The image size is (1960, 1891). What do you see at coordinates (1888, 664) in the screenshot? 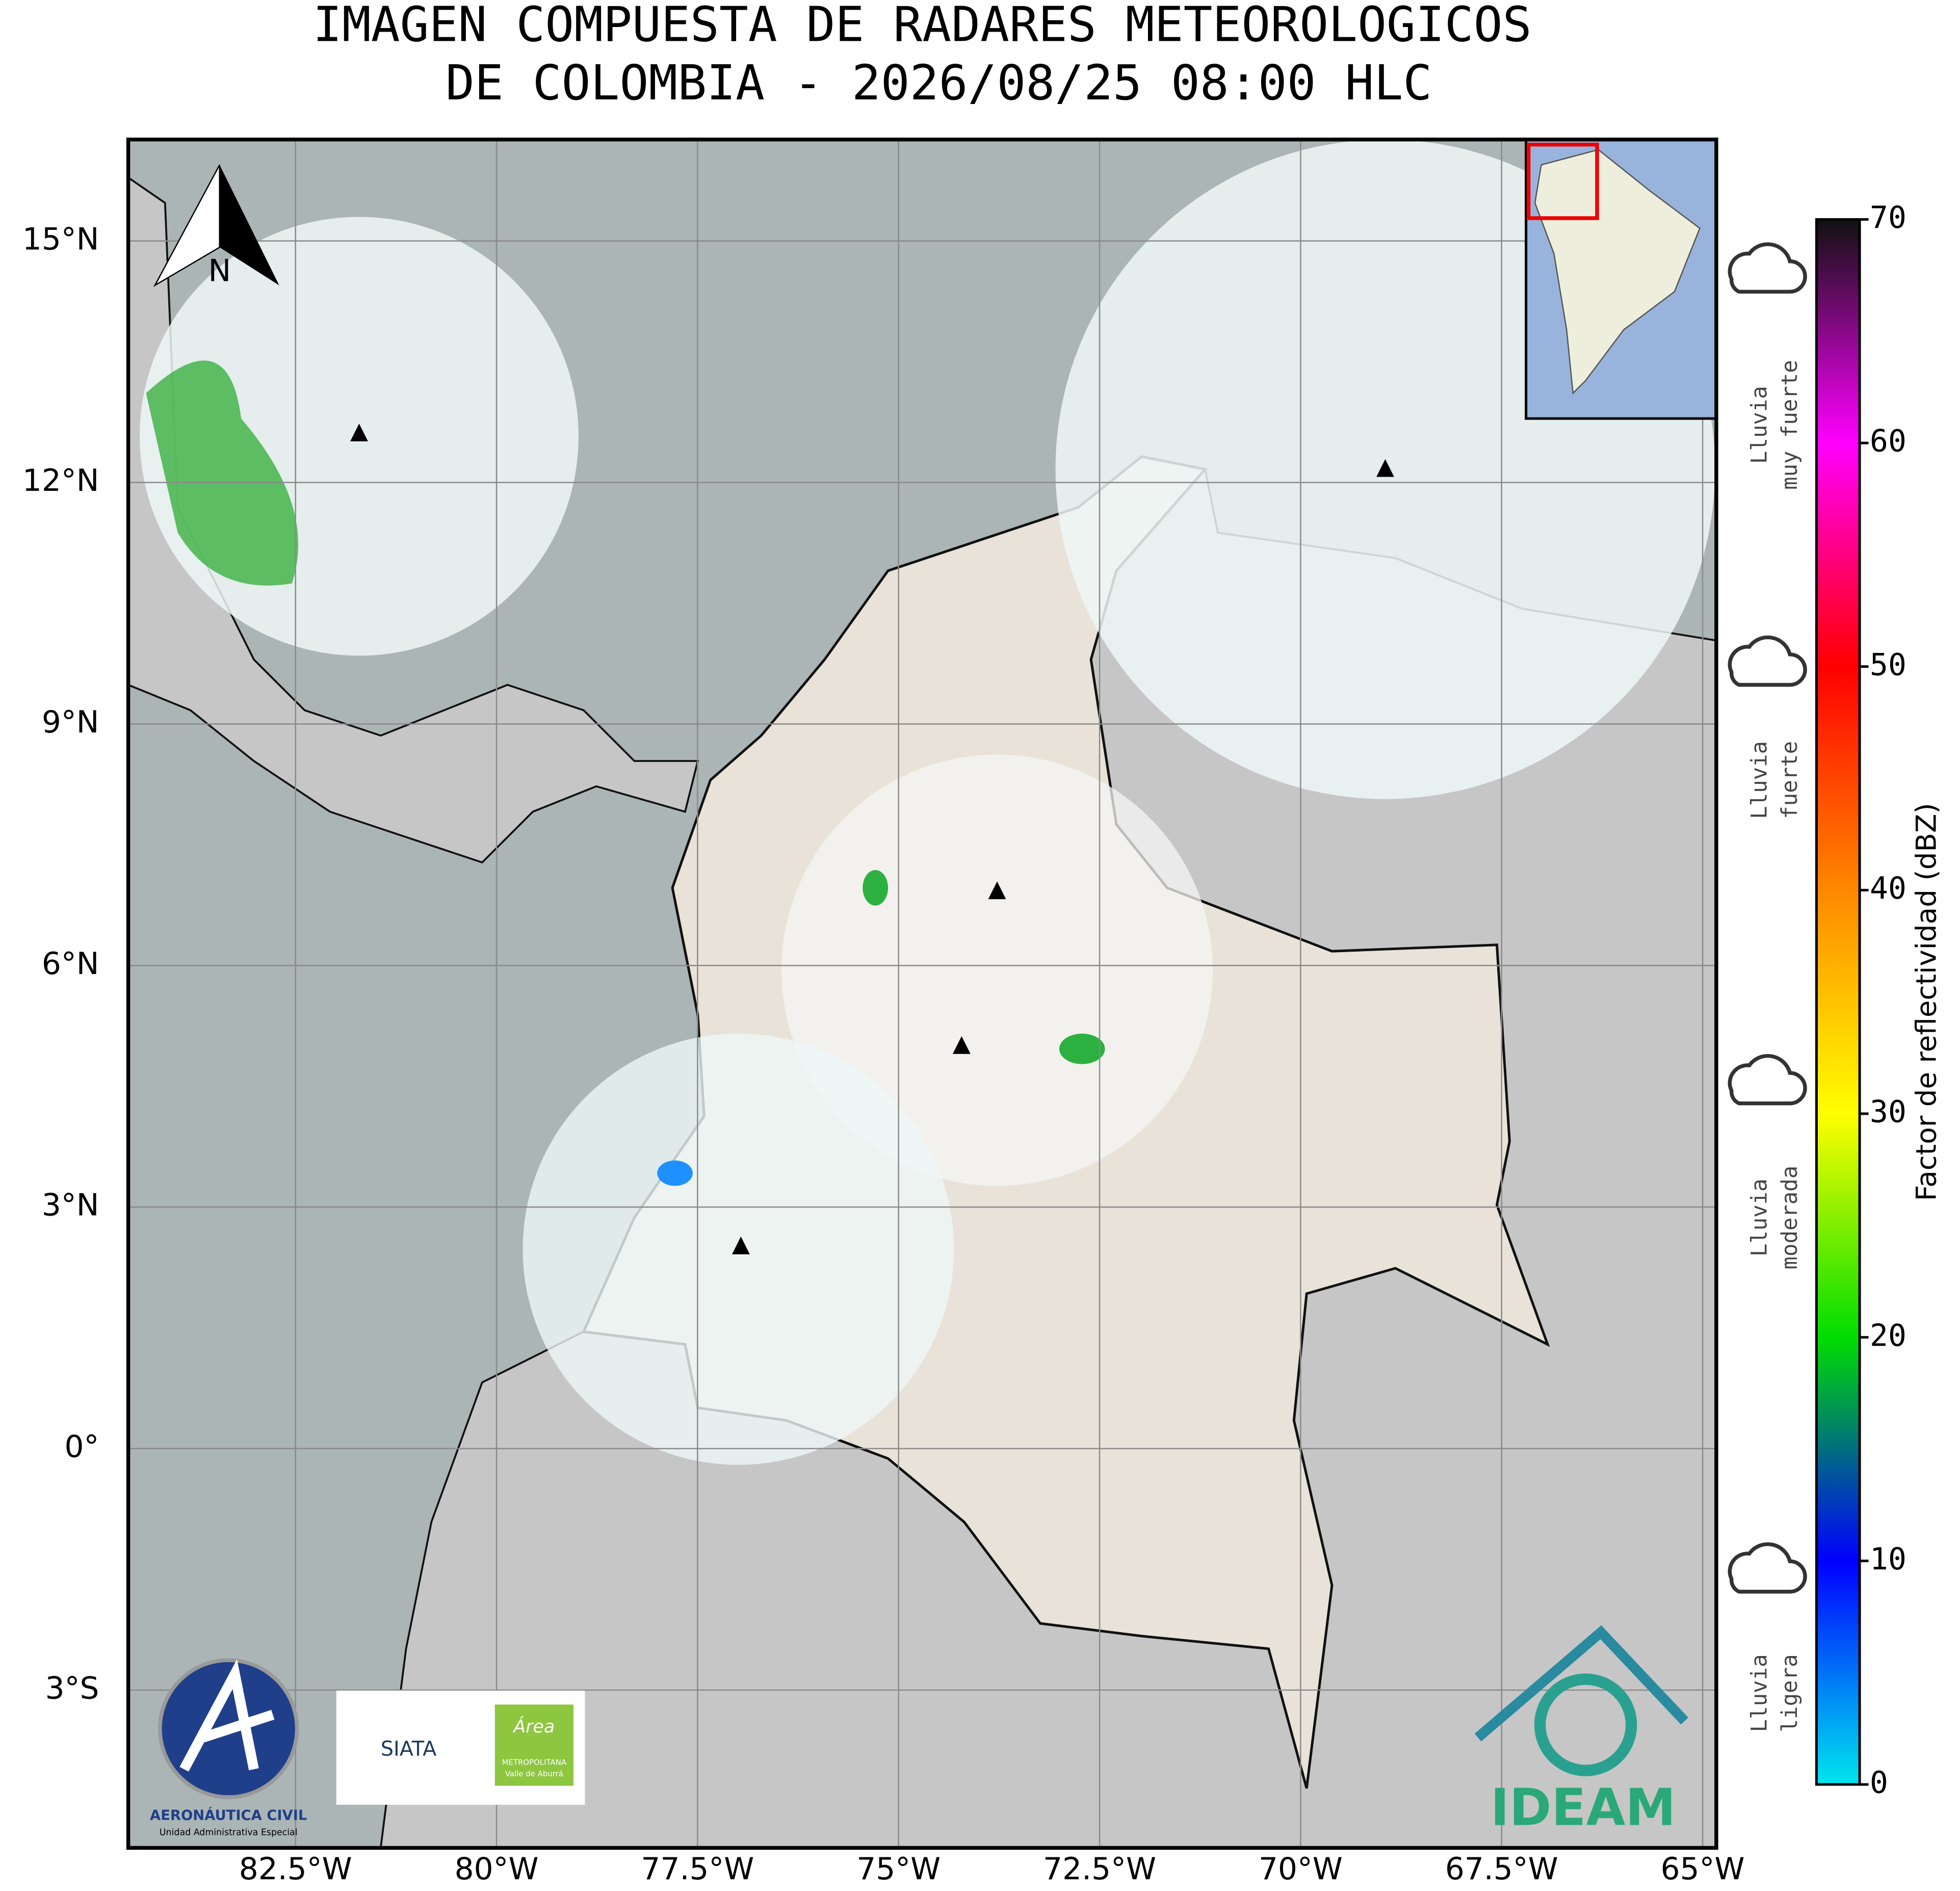
I see `colorbar-tick-label: 50` at bounding box center [1888, 664].